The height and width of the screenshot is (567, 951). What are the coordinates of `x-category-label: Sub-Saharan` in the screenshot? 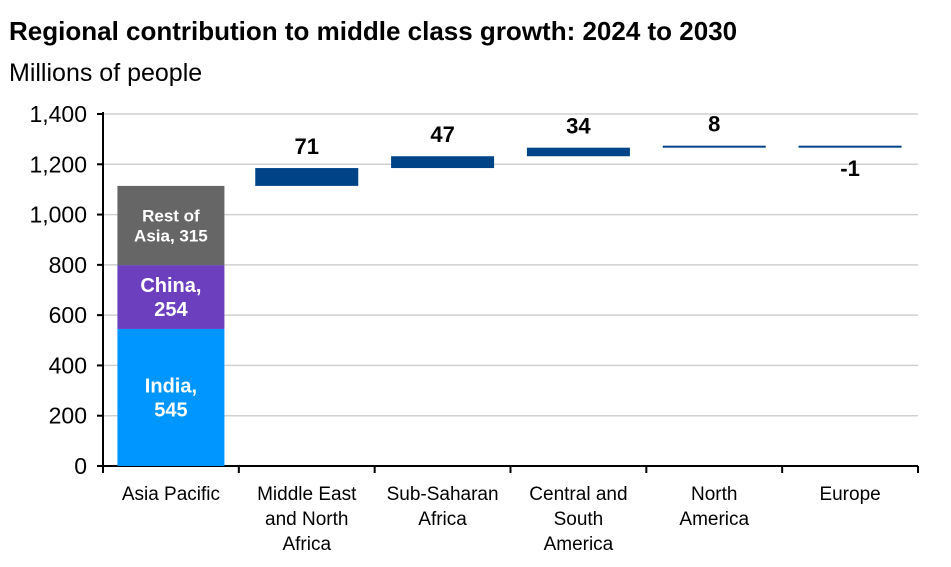 It's located at (443, 494).